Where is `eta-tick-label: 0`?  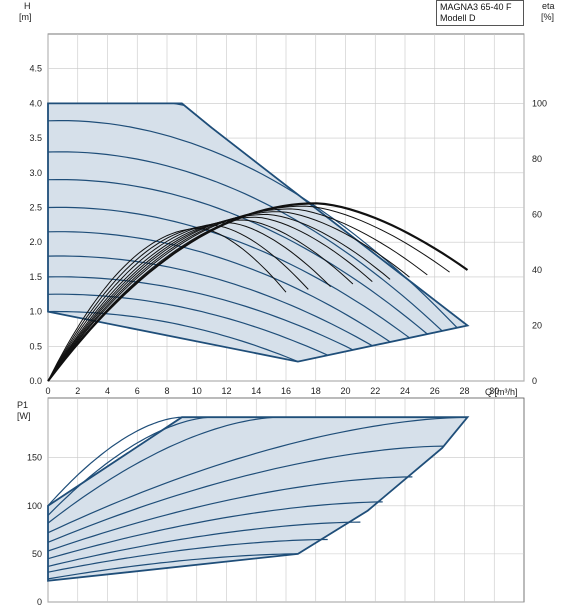 eta-tick-label: 0 is located at coordinates (534, 381).